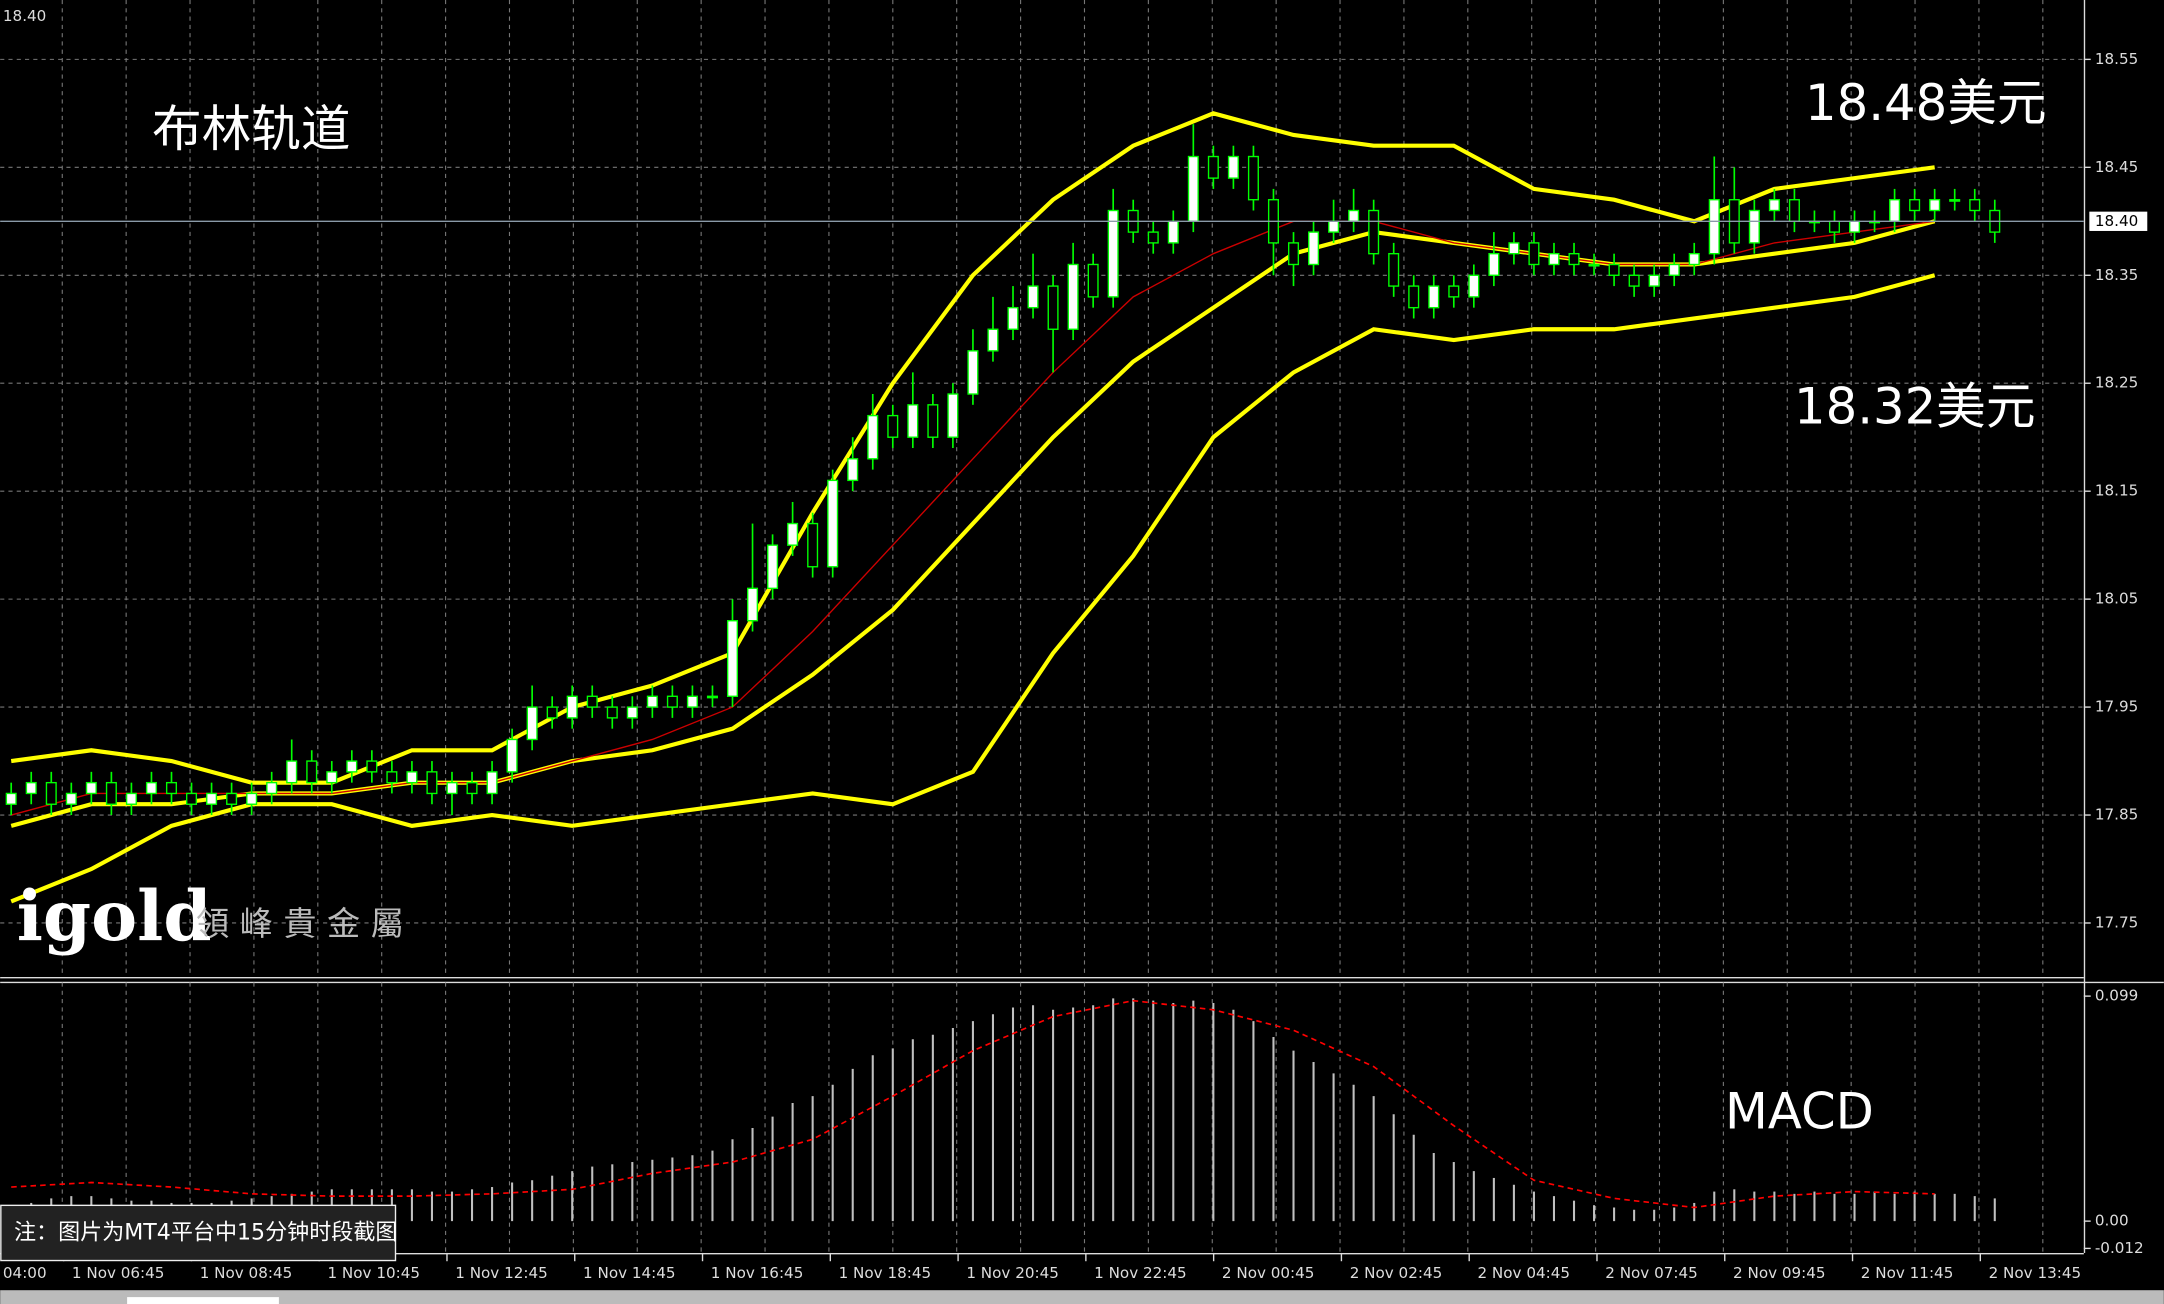  I want to click on y-tick-label: 18.55, so click(2116, 59).